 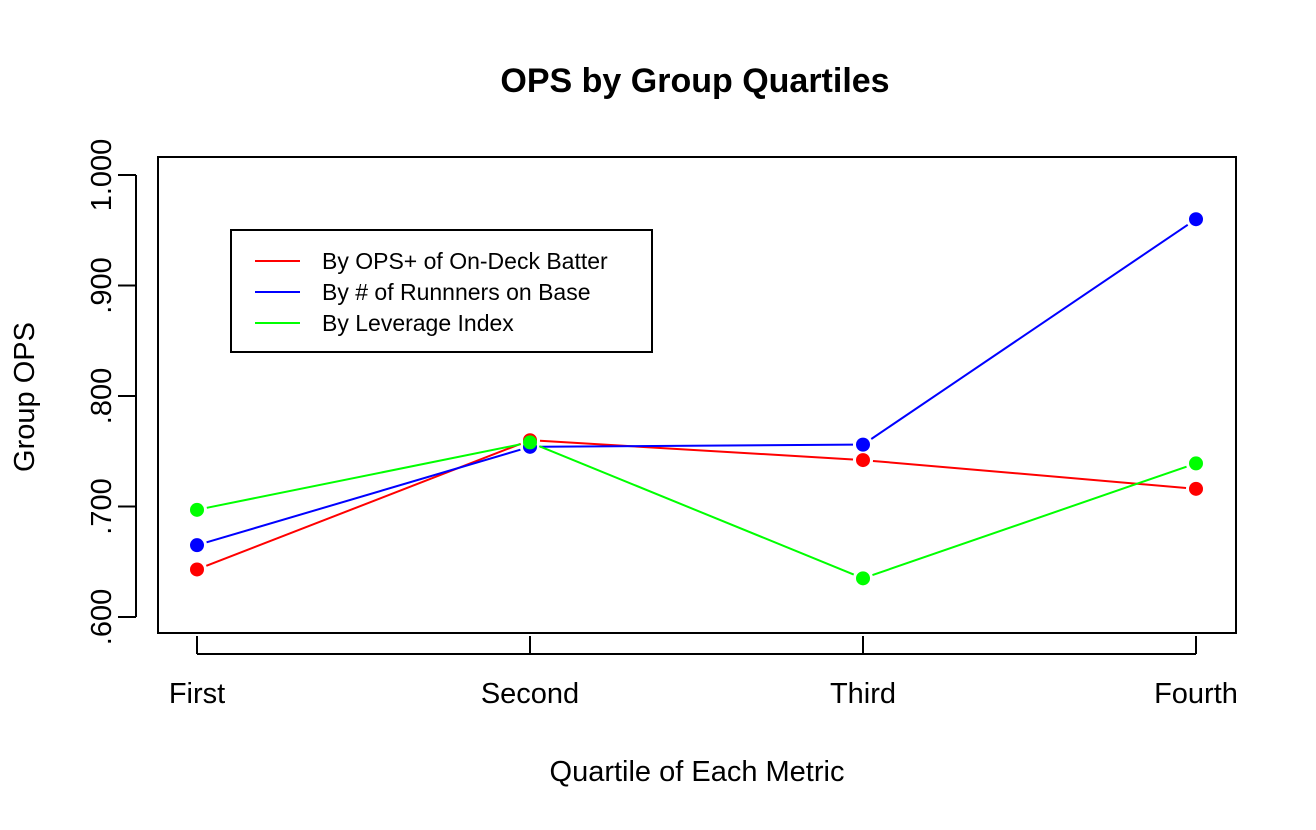 What do you see at coordinates (863, 694) in the screenshot?
I see `x-tick-label: Third` at bounding box center [863, 694].